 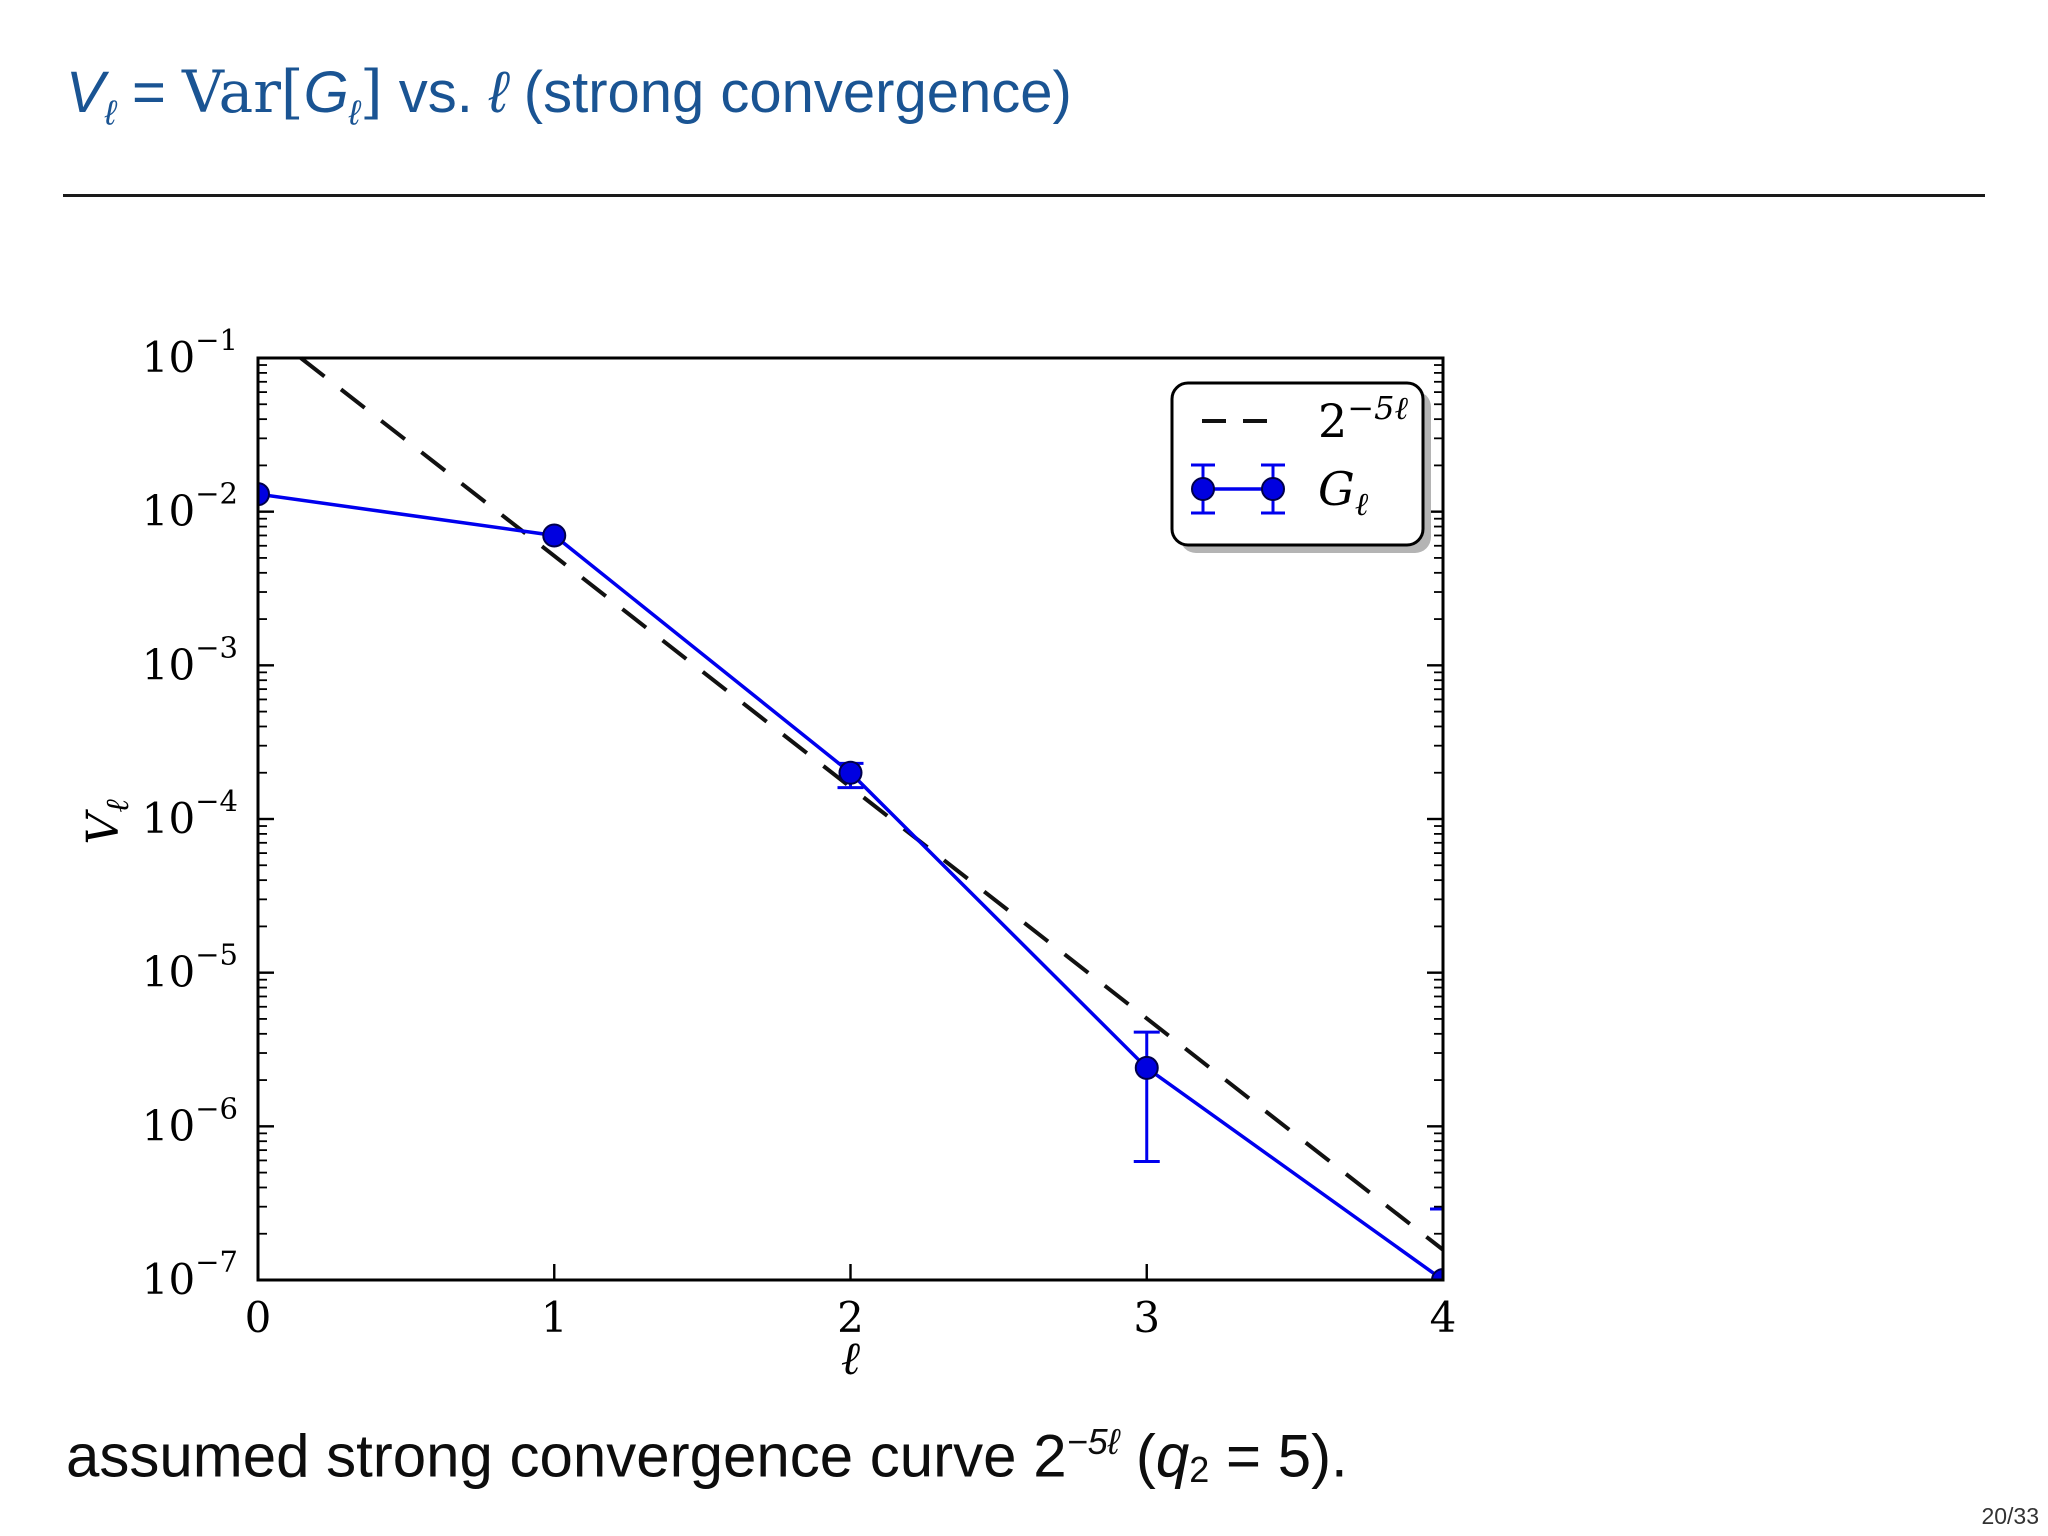 What do you see at coordinates (2010, 1516) in the screenshot?
I see `page-number: 20/33` at bounding box center [2010, 1516].